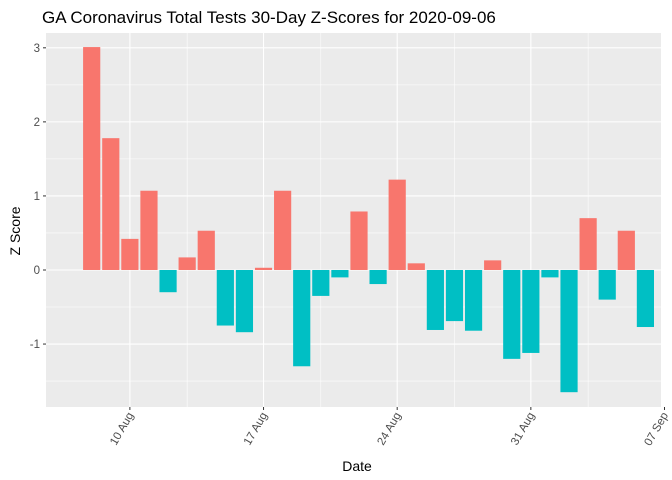 This screenshot has width=672, height=480. I want to click on y-axis: -1 0 1 2 3, so click(38, 197).